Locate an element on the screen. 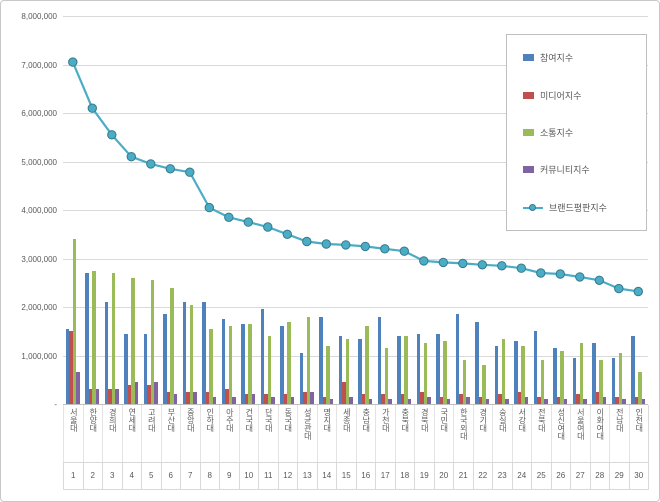 The height and width of the screenshot is (502, 660). x-category-label: 한국외대 is located at coordinates (463, 433).